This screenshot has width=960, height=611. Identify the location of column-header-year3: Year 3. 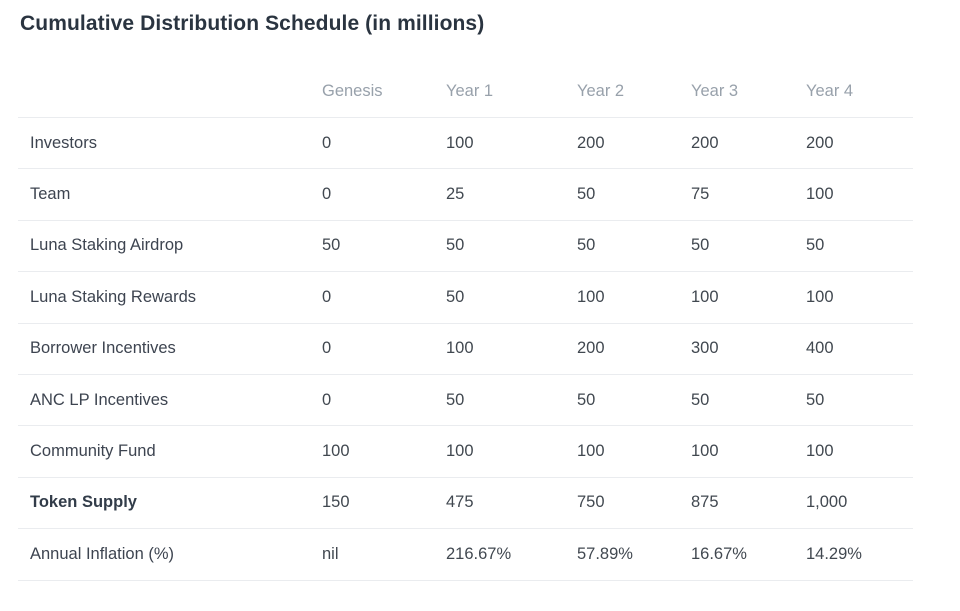
(748, 91).